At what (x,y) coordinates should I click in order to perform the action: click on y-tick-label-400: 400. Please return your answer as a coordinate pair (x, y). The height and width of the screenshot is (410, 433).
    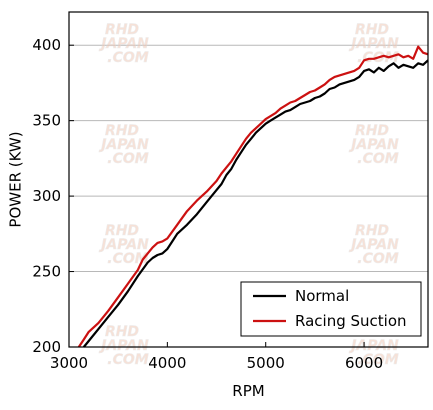
    Looking at the image, I should click on (46, 45).